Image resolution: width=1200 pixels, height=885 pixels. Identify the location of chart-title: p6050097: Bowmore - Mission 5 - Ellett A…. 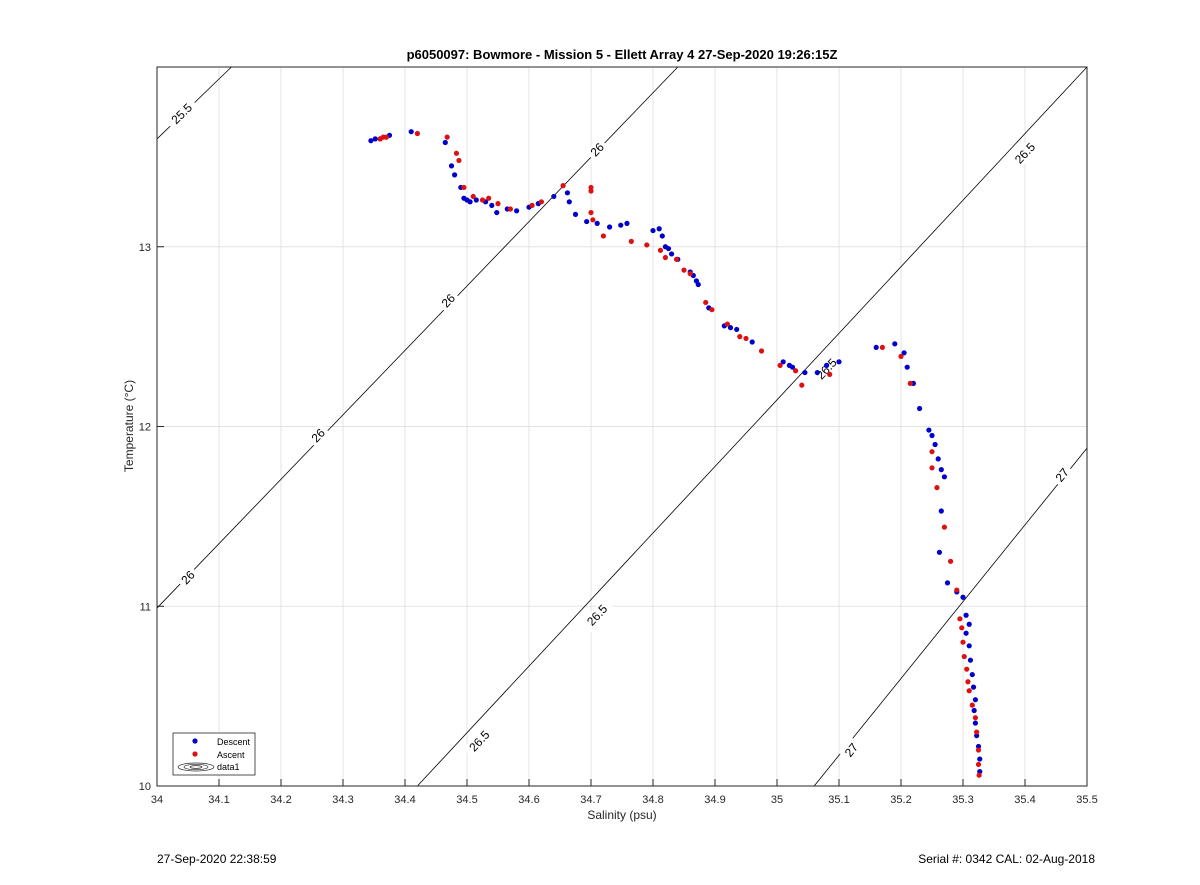
(622, 54).